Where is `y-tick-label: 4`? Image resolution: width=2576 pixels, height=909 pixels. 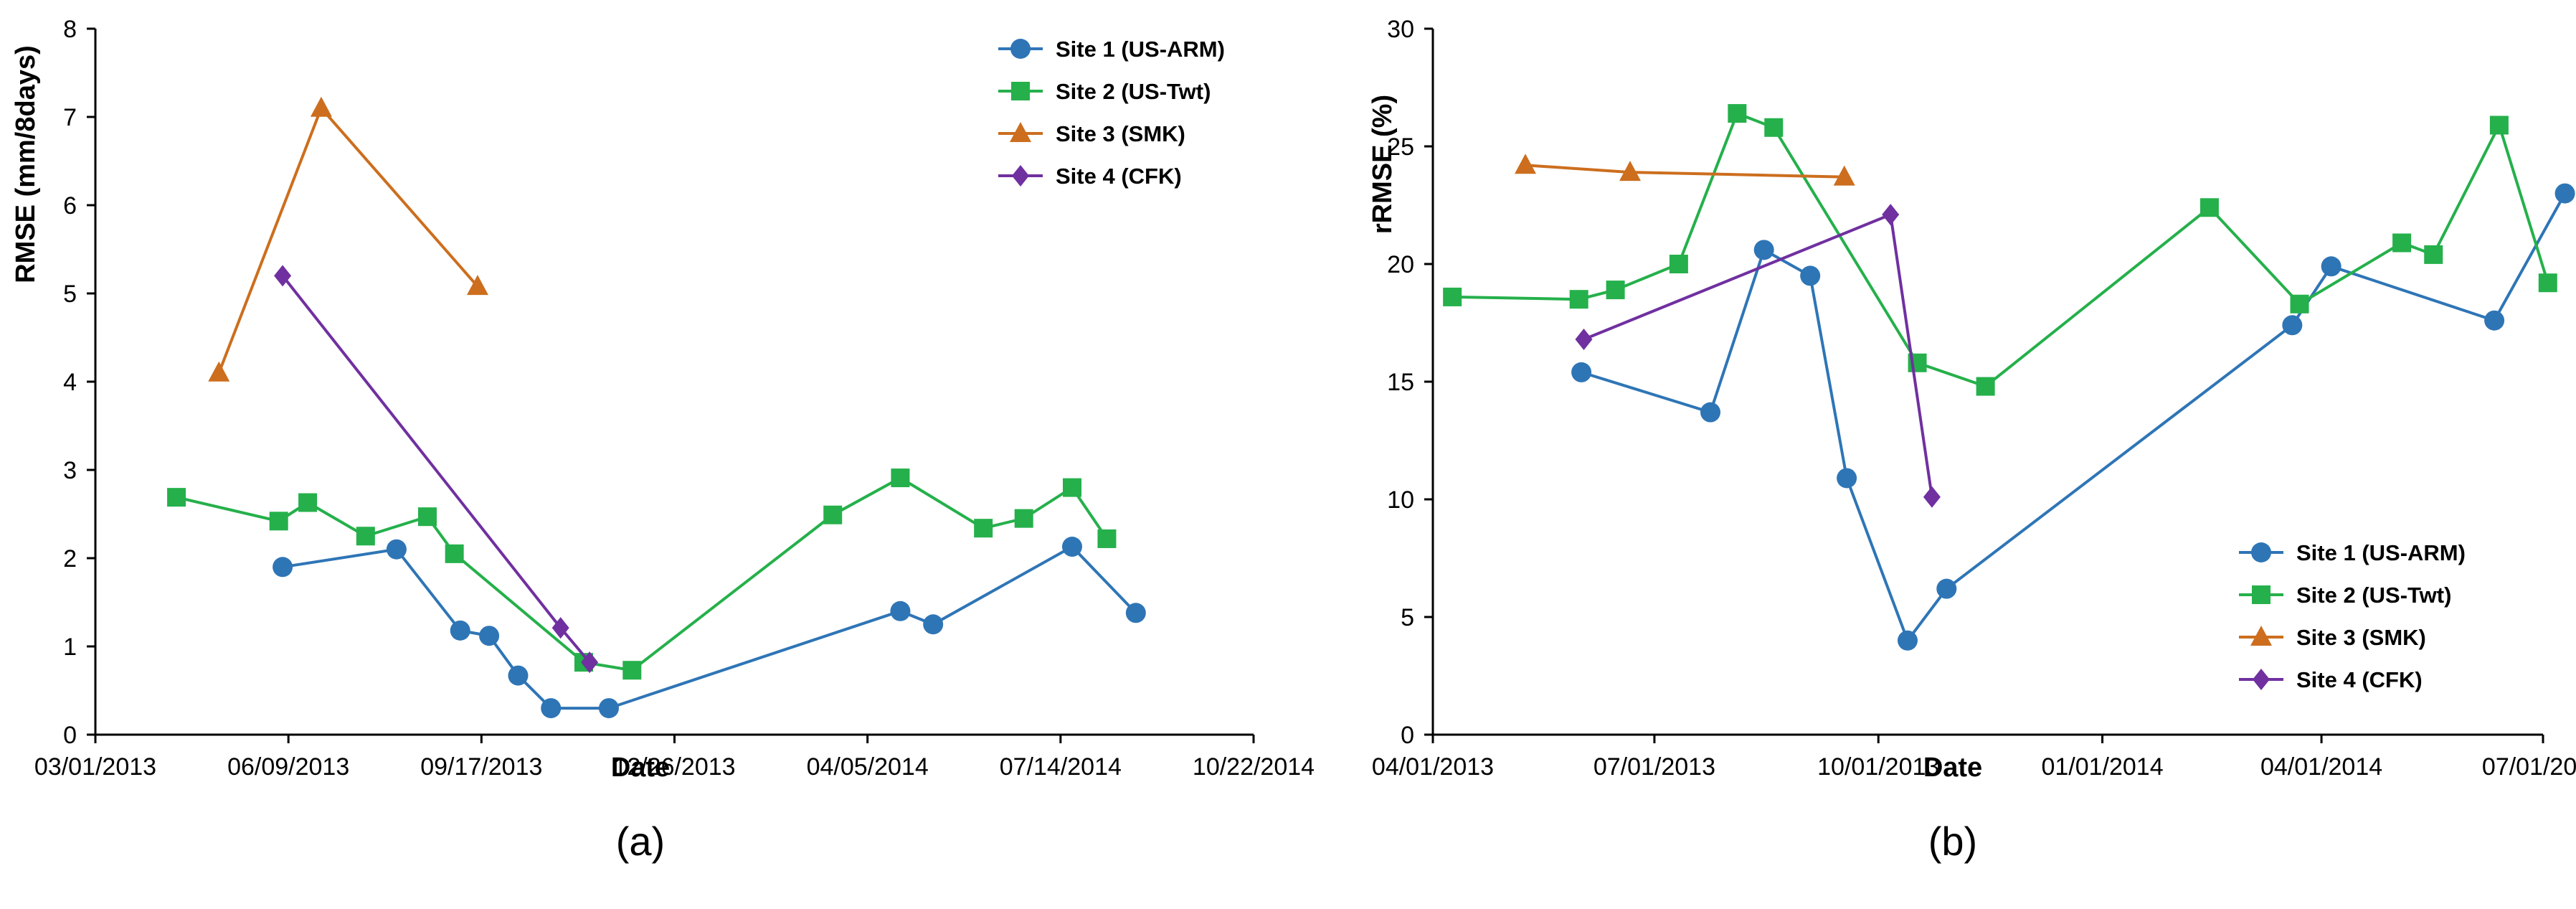
y-tick-label: 4 is located at coordinates (70, 382).